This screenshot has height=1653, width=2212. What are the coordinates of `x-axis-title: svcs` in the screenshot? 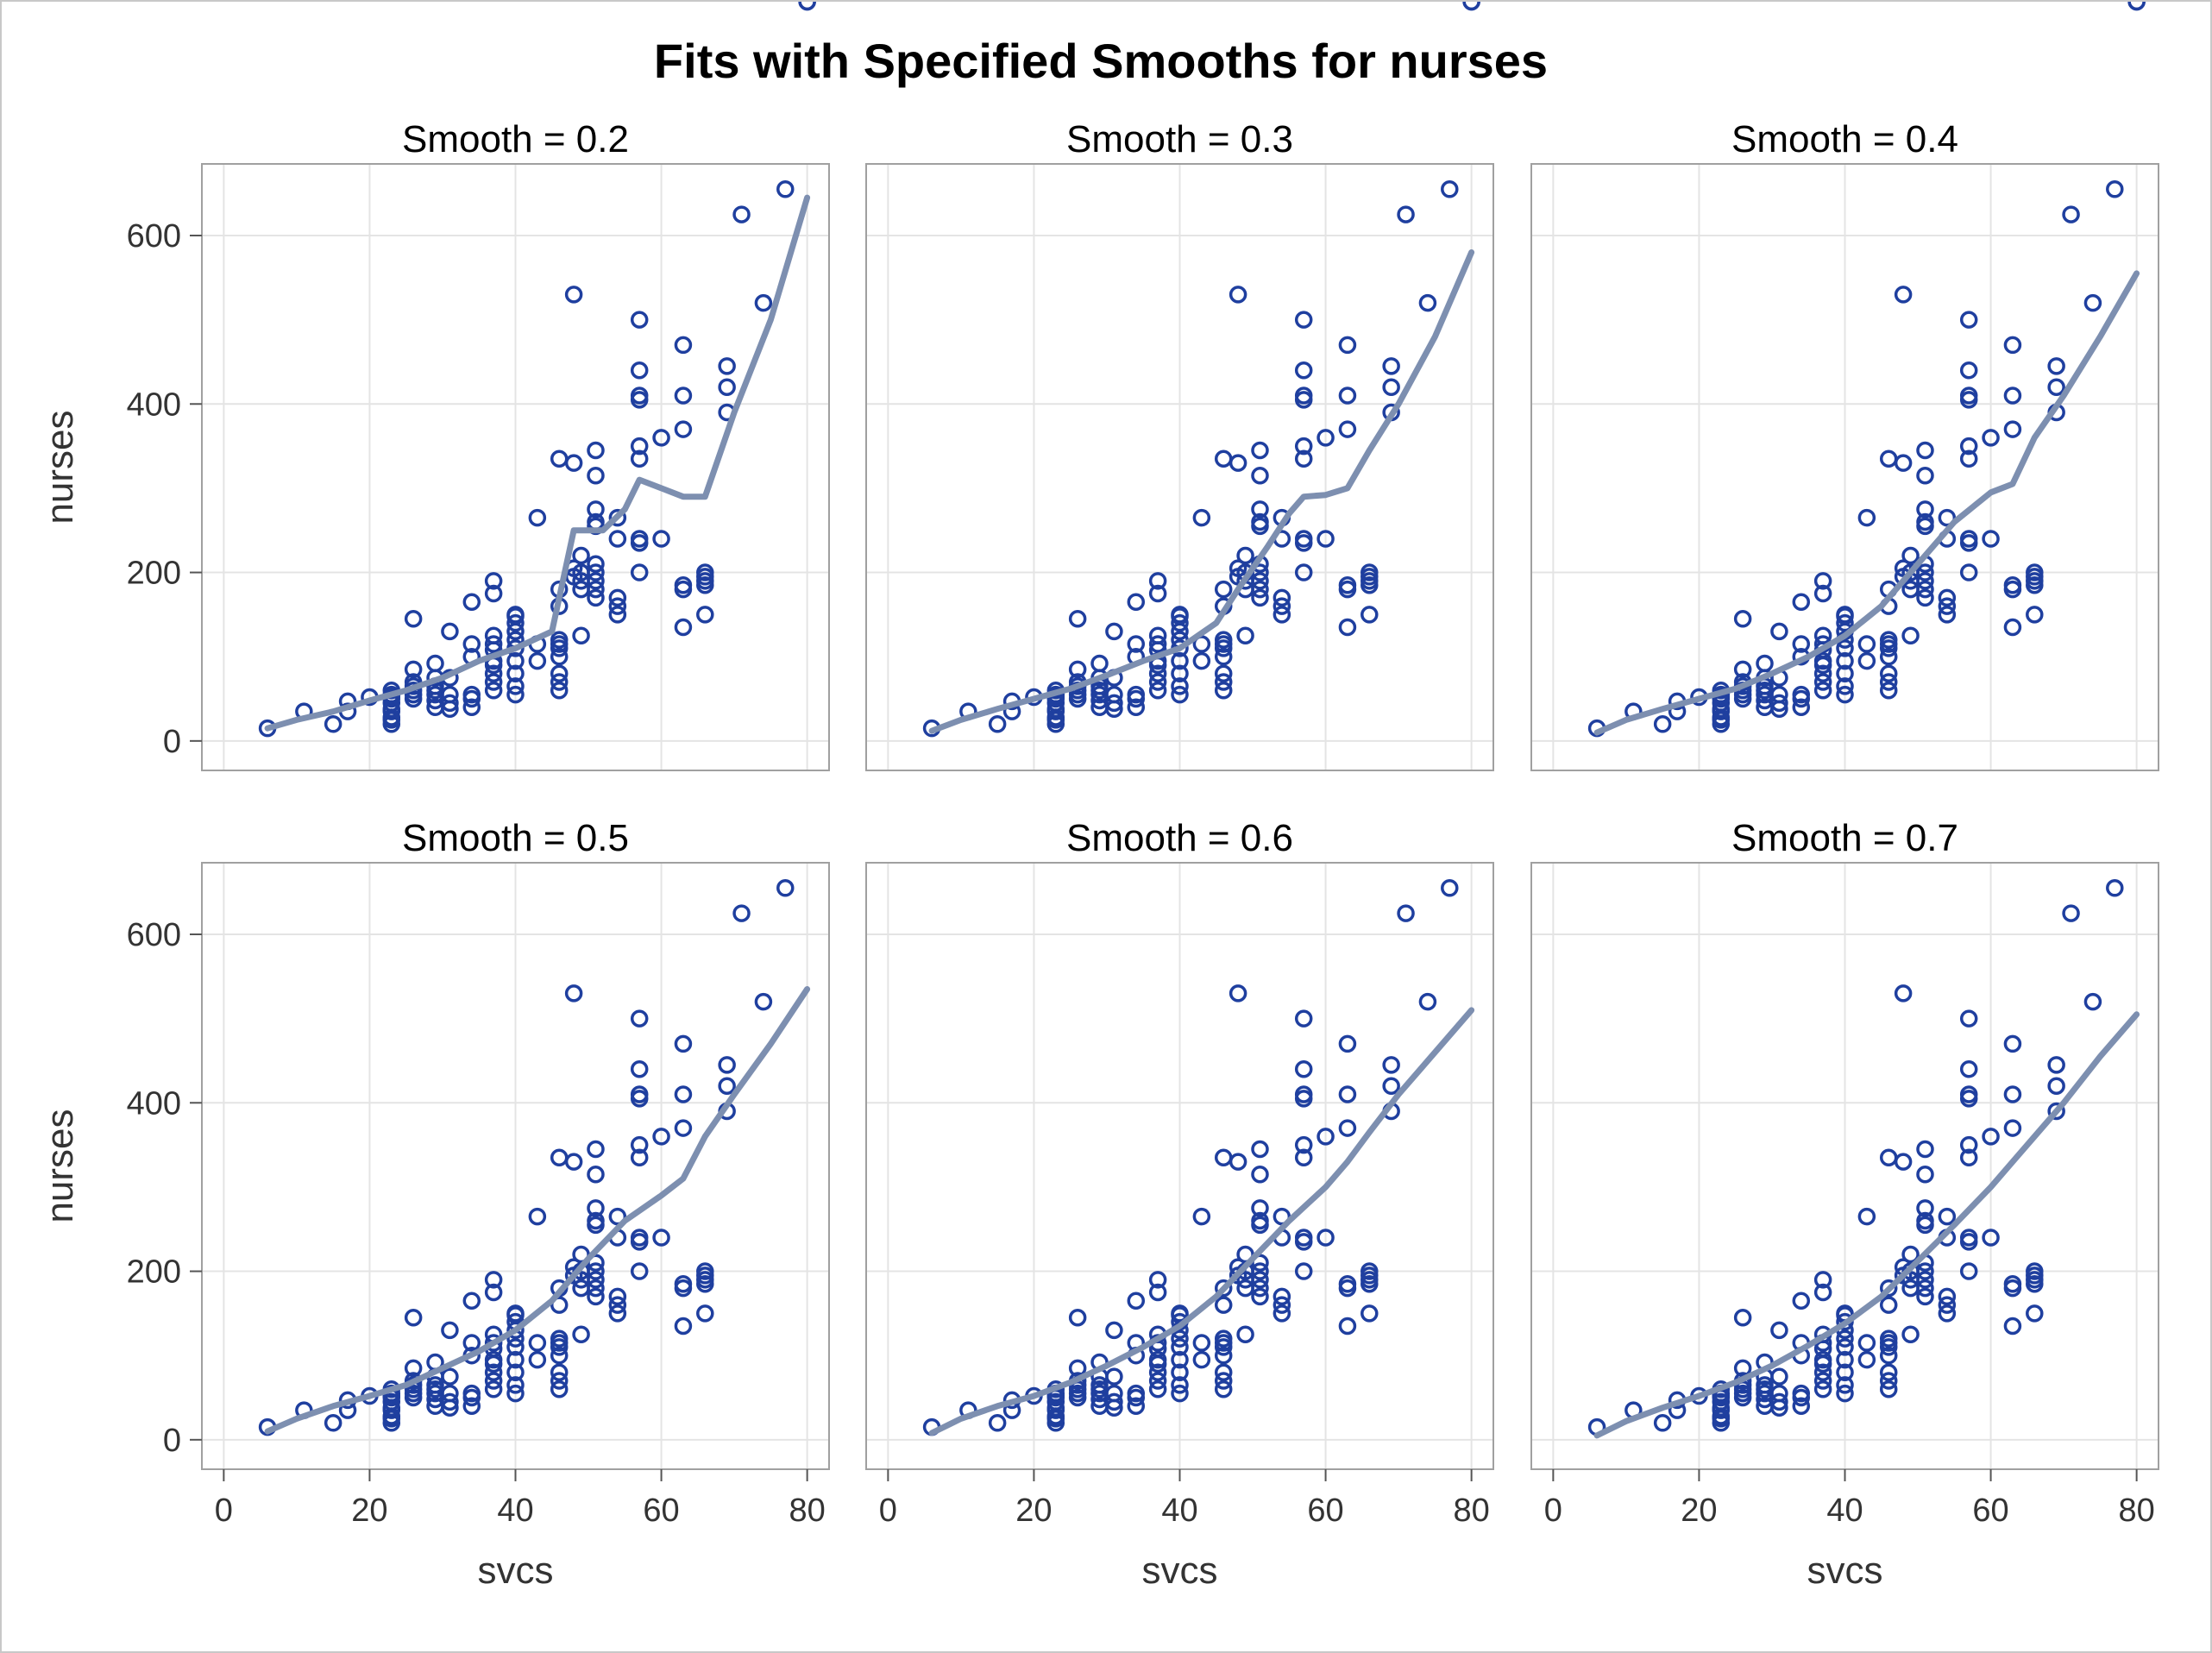 It's located at (516, 1570).